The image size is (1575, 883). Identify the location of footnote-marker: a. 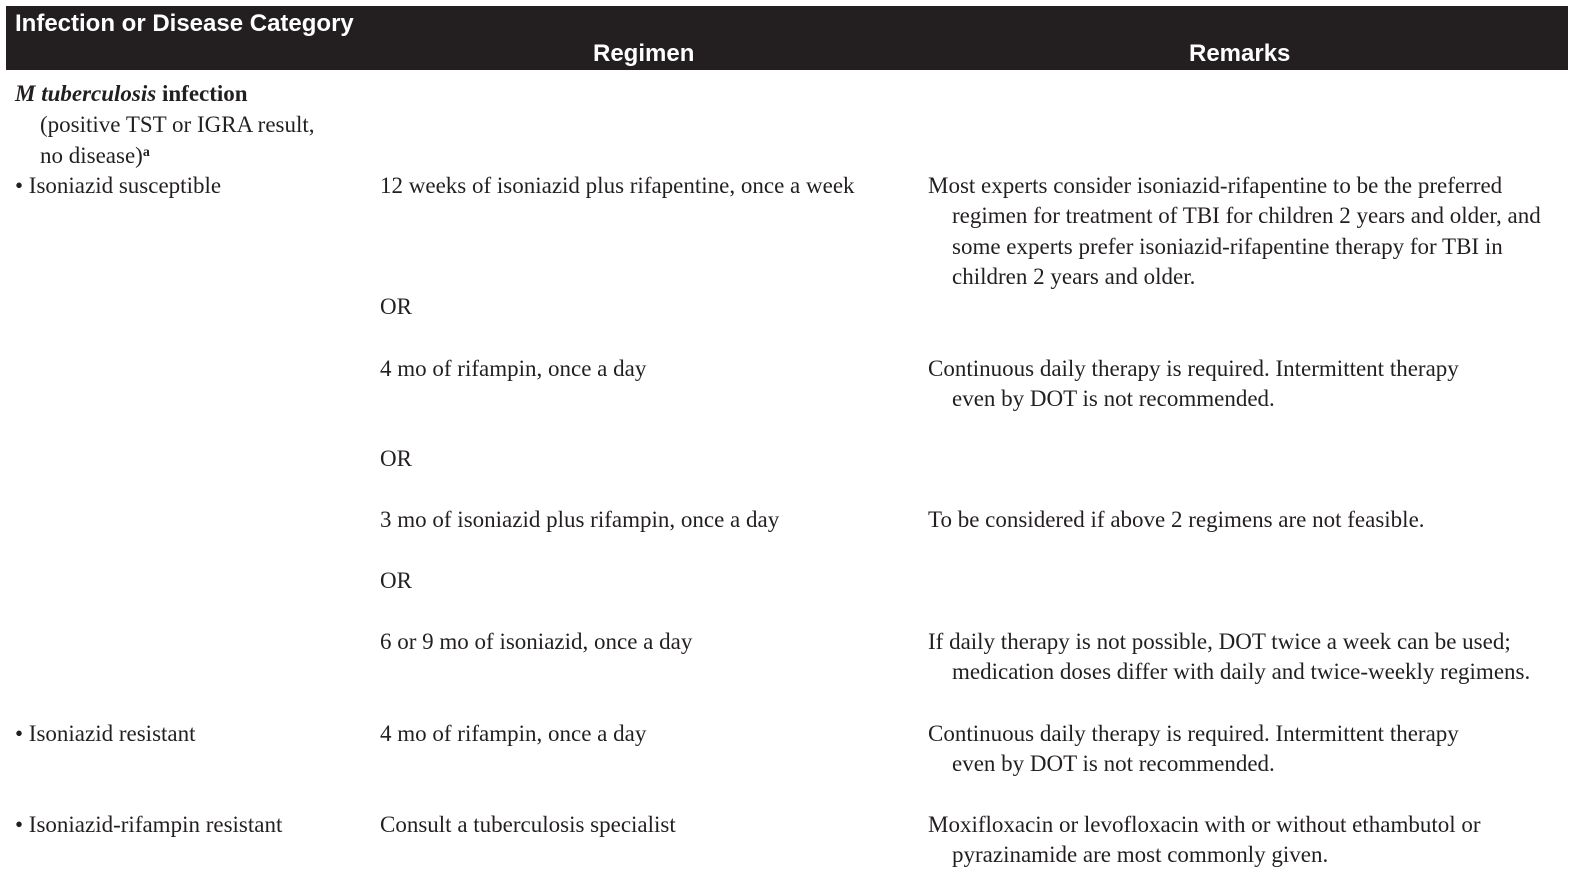
(146, 152).